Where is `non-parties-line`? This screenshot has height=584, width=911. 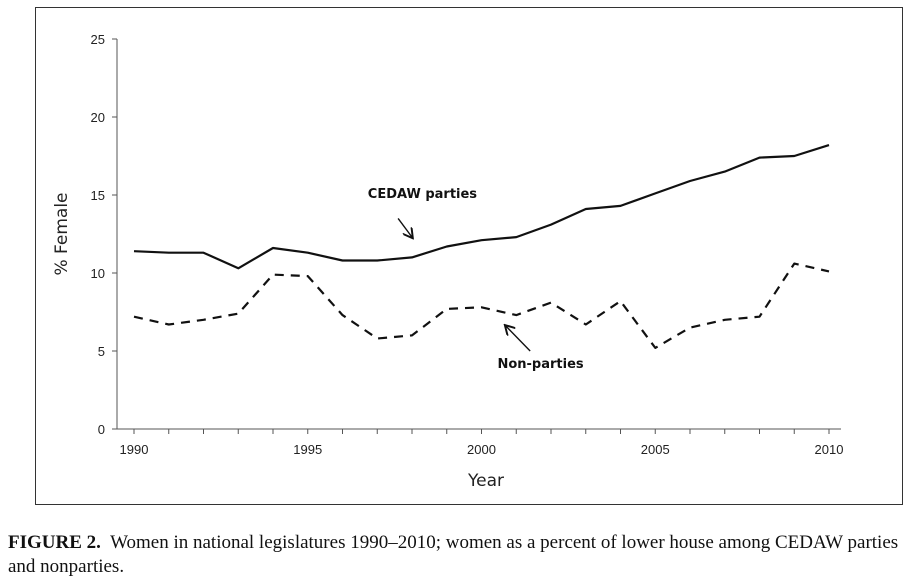
non-parties-line is located at coordinates (481, 305).